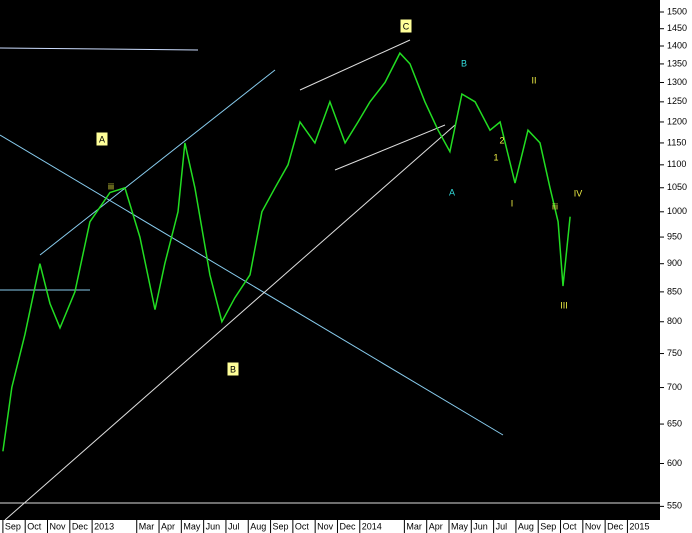 This screenshot has width=692, height=533. Describe the element at coordinates (501, 140) in the screenshot. I see `wave-label: 2` at that location.